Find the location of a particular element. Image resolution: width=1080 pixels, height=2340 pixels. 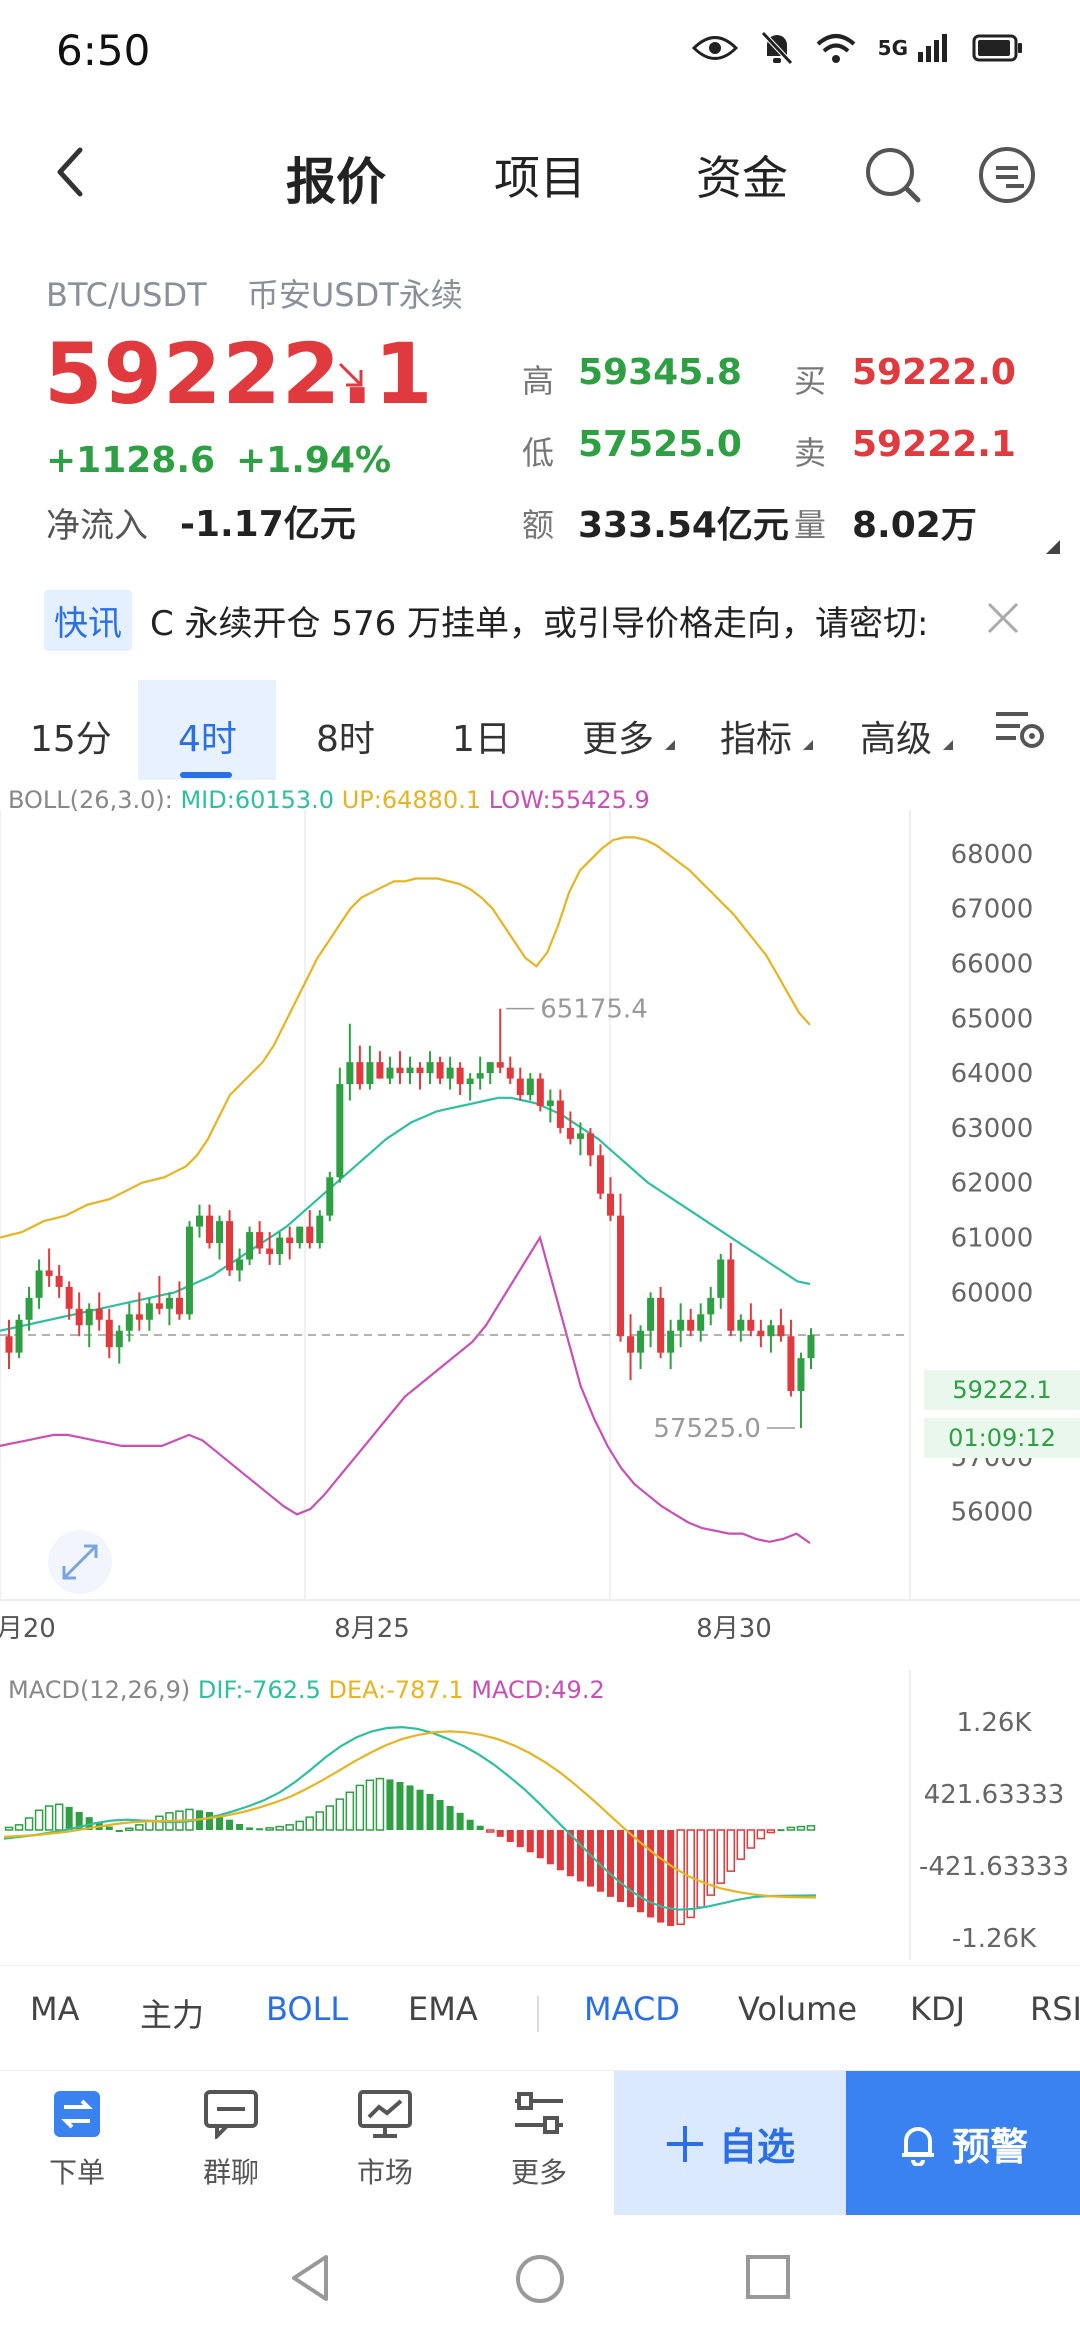

indicator-ma: MA is located at coordinates (55, 2009).